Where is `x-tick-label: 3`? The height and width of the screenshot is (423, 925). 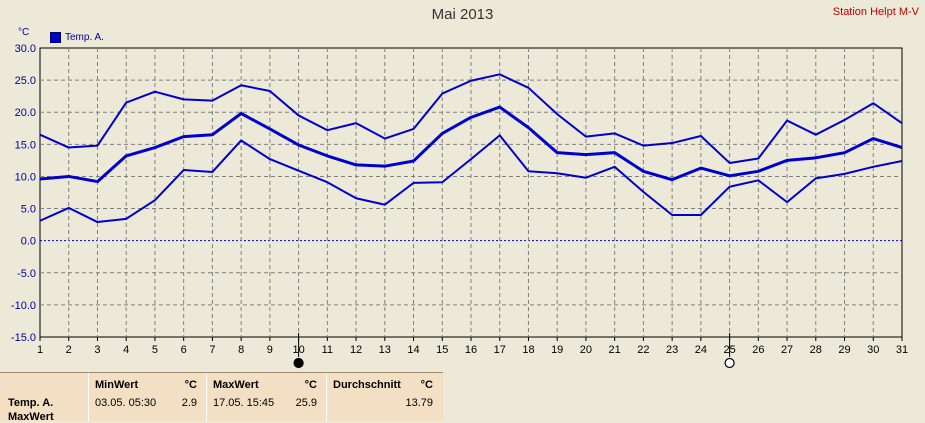 x-tick-label: 3 is located at coordinates (97, 350).